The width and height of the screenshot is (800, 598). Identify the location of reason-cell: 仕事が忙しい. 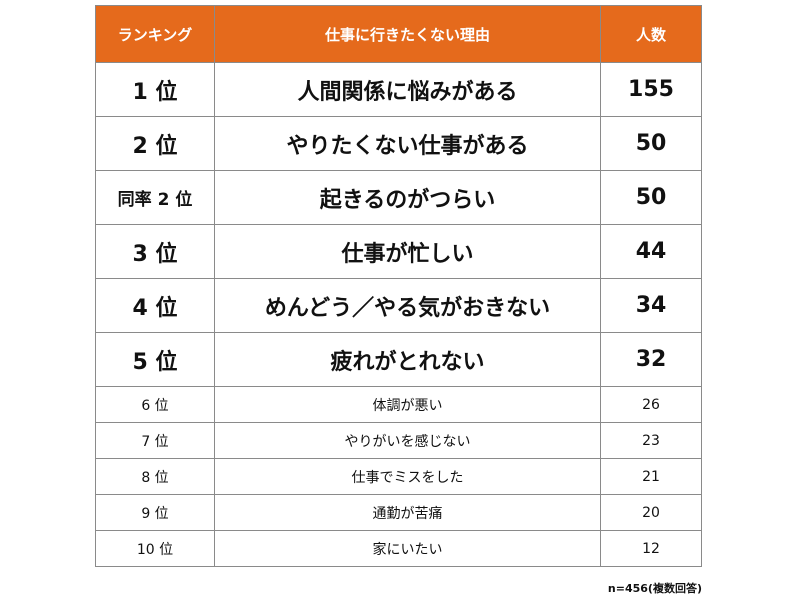
(407, 251).